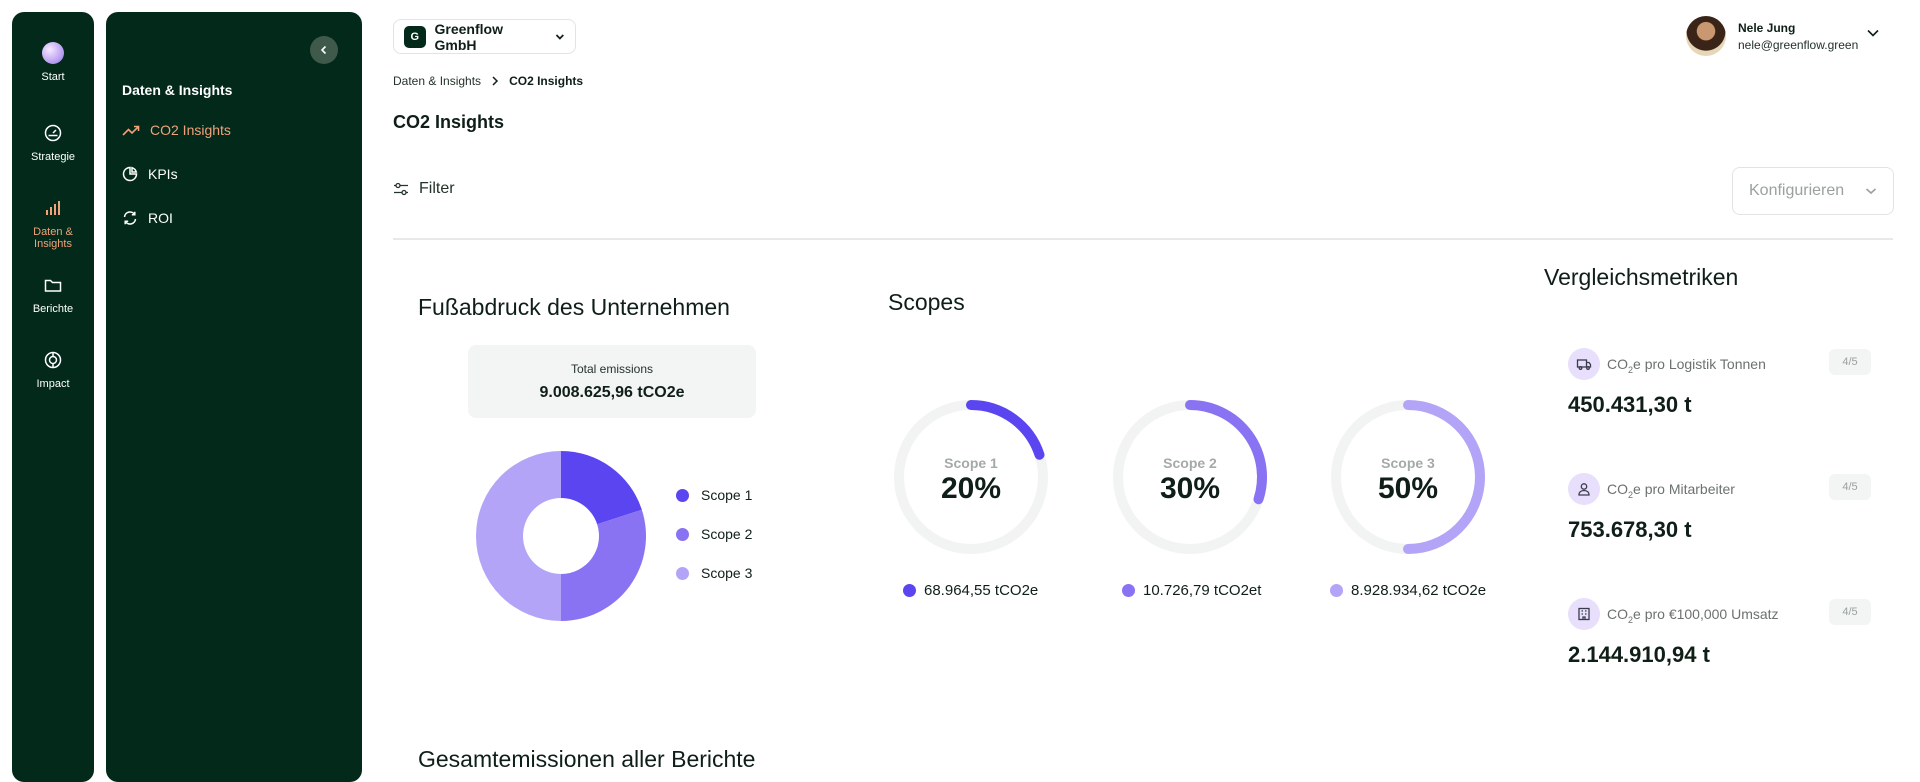 Image resolution: width=1920 pixels, height=782 pixels. I want to click on scope-2-ring-label: Scope 2, so click(1190, 463).